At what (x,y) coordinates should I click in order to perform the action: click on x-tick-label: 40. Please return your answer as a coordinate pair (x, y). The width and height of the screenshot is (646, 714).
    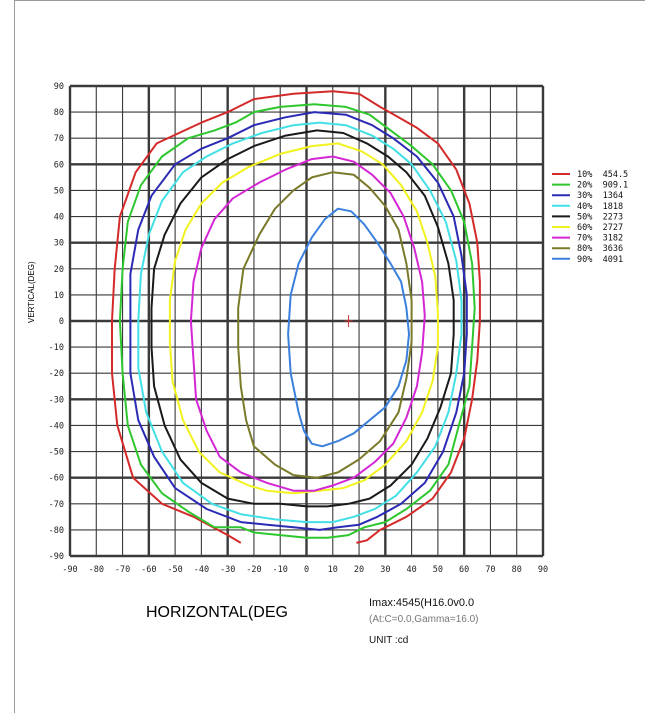
    Looking at the image, I should click on (411, 570).